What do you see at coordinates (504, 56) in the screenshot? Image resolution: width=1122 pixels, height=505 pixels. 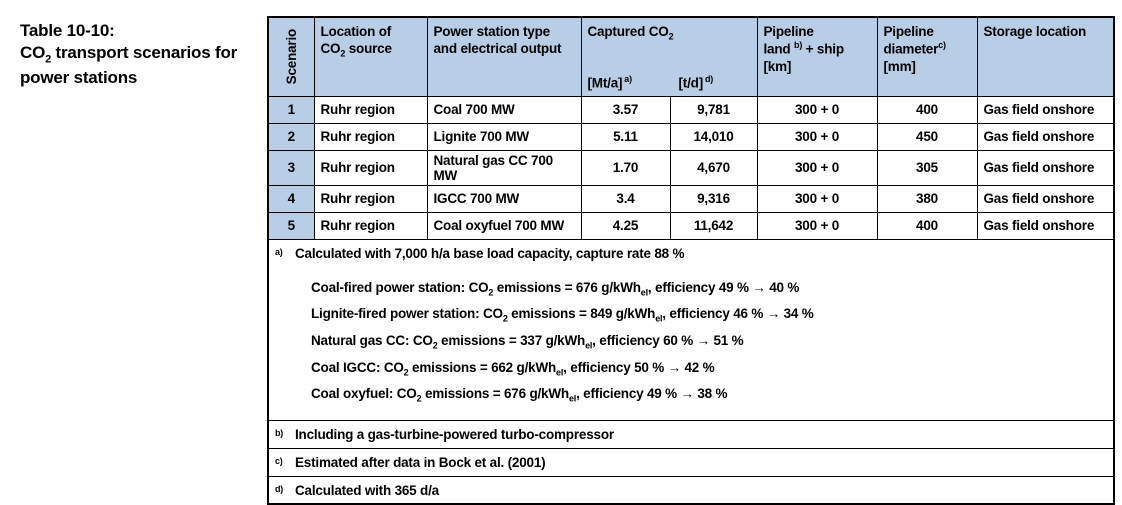 I see `column-header-power-station: Power station type and electrical output` at bounding box center [504, 56].